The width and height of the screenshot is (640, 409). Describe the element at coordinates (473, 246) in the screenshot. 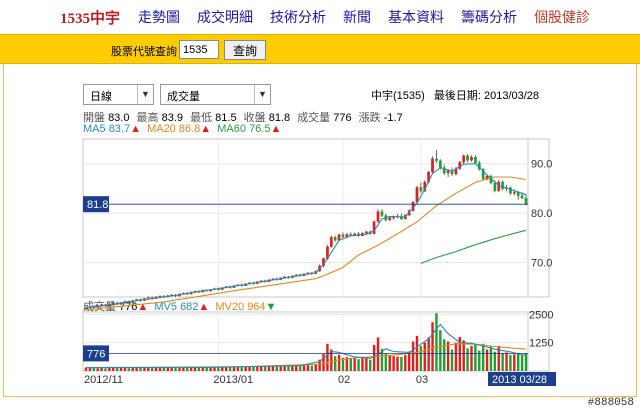

I see `ma60-line` at that location.